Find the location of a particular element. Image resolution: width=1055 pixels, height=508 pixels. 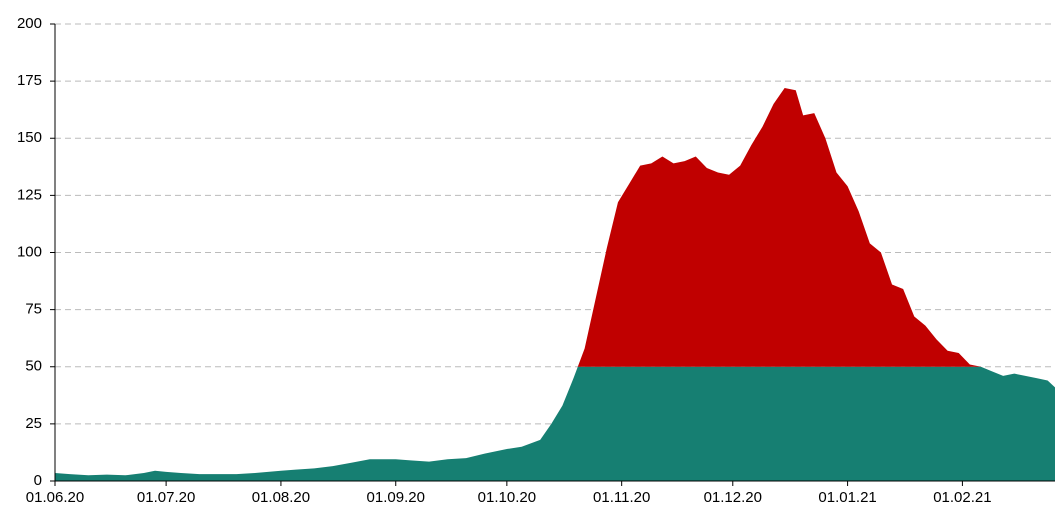

x-tick-label: 01.06.20 is located at coordinates (55, 497).